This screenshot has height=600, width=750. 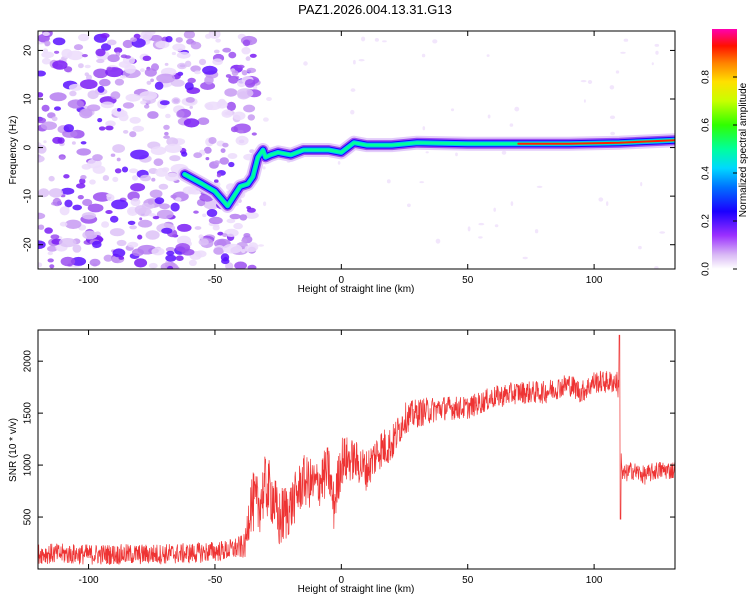 What do you see at coordinates (429, 173) in the screenshot?
I see `frequency-ridge-band` at bounding box center [429, 173].